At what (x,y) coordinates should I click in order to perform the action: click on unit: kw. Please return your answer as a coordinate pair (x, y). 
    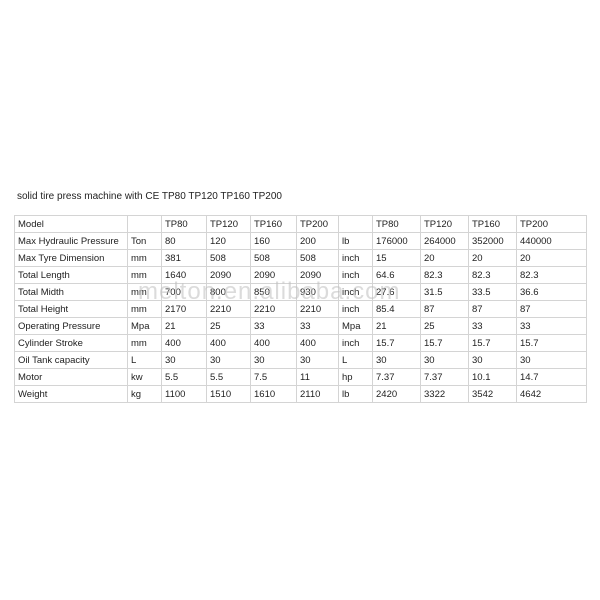
    Looking at the image, I should click on (144, 377).